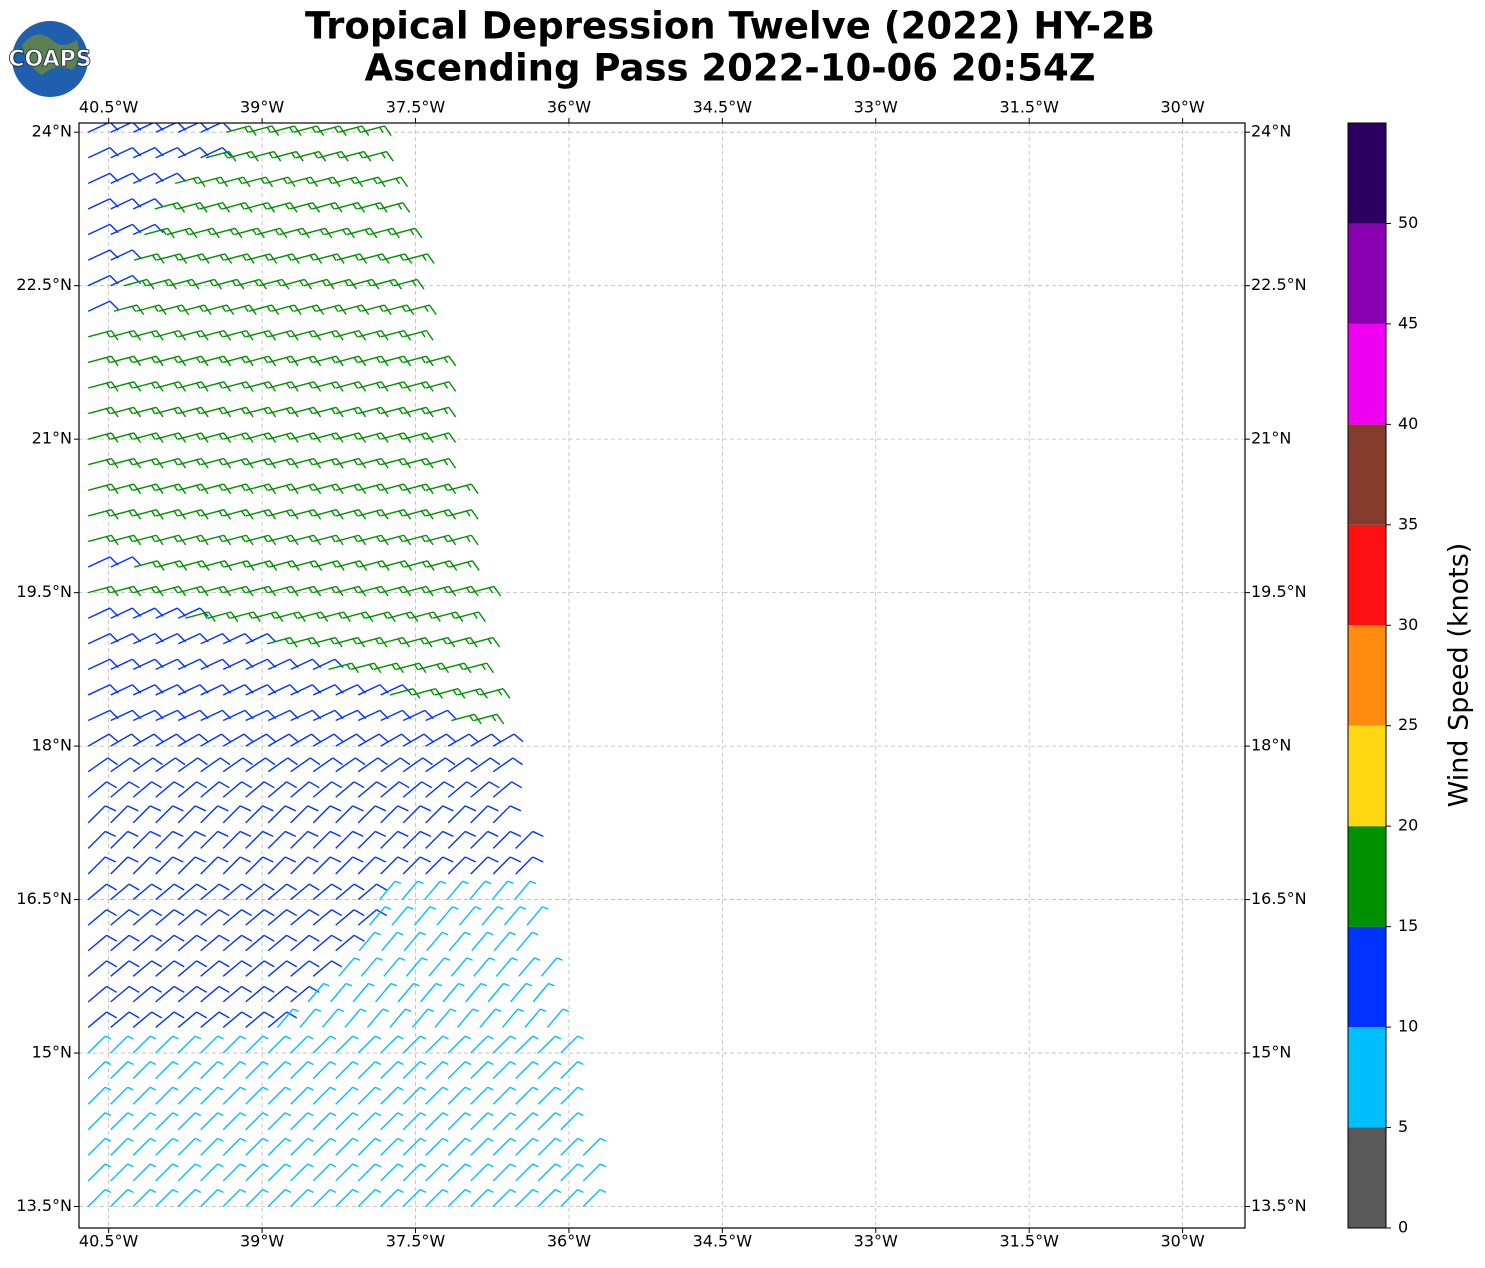 The height and width of the screenshot is (1268, 1485). What do you see at coordinates (416, 1241) in the screenshot?
I see `lon-label: 37.5°W` at bounding box center [416, 1241].